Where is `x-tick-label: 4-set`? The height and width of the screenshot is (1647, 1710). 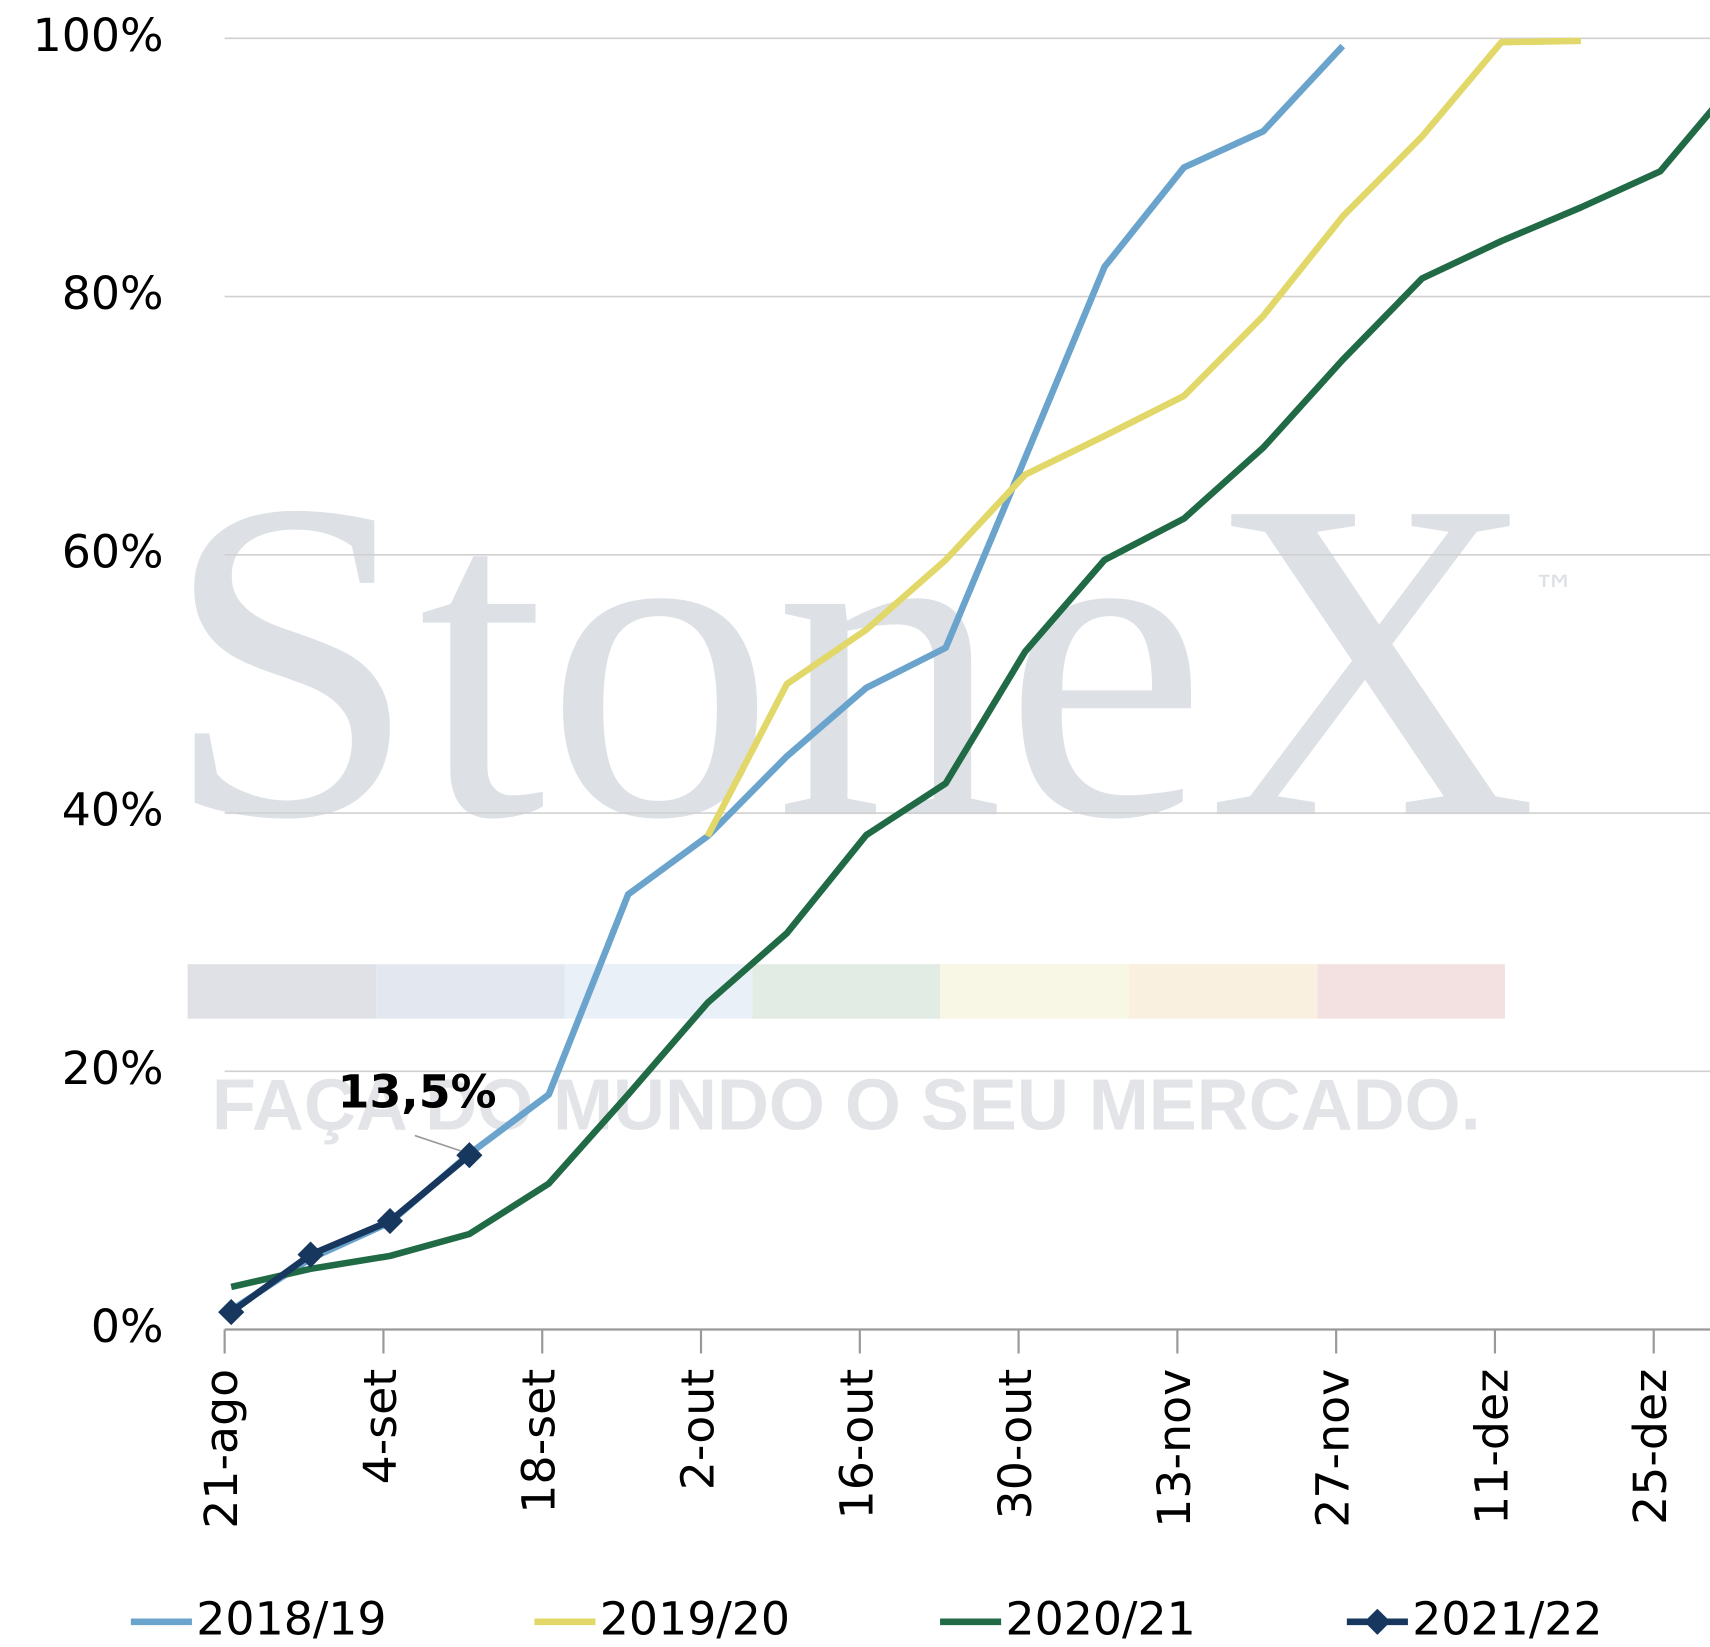 x-tick-label: 4-set is located at coordinates (380, 1427).